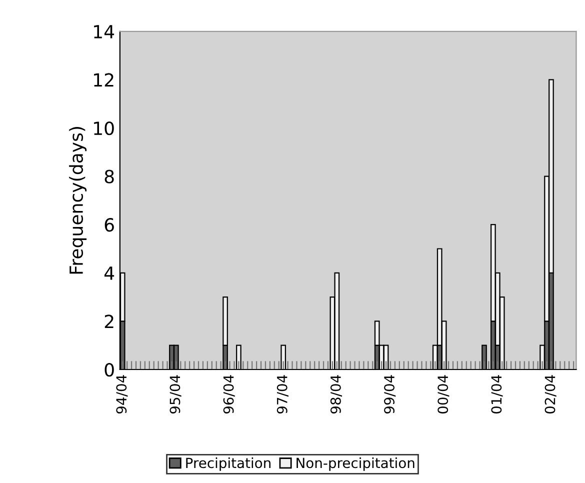 This screenshot has height=483, width=585. What do you see at coordinates (355, 464) in the screenshot?
I see `legend-label: Non-precipitation` at bounding box center [355, 464].